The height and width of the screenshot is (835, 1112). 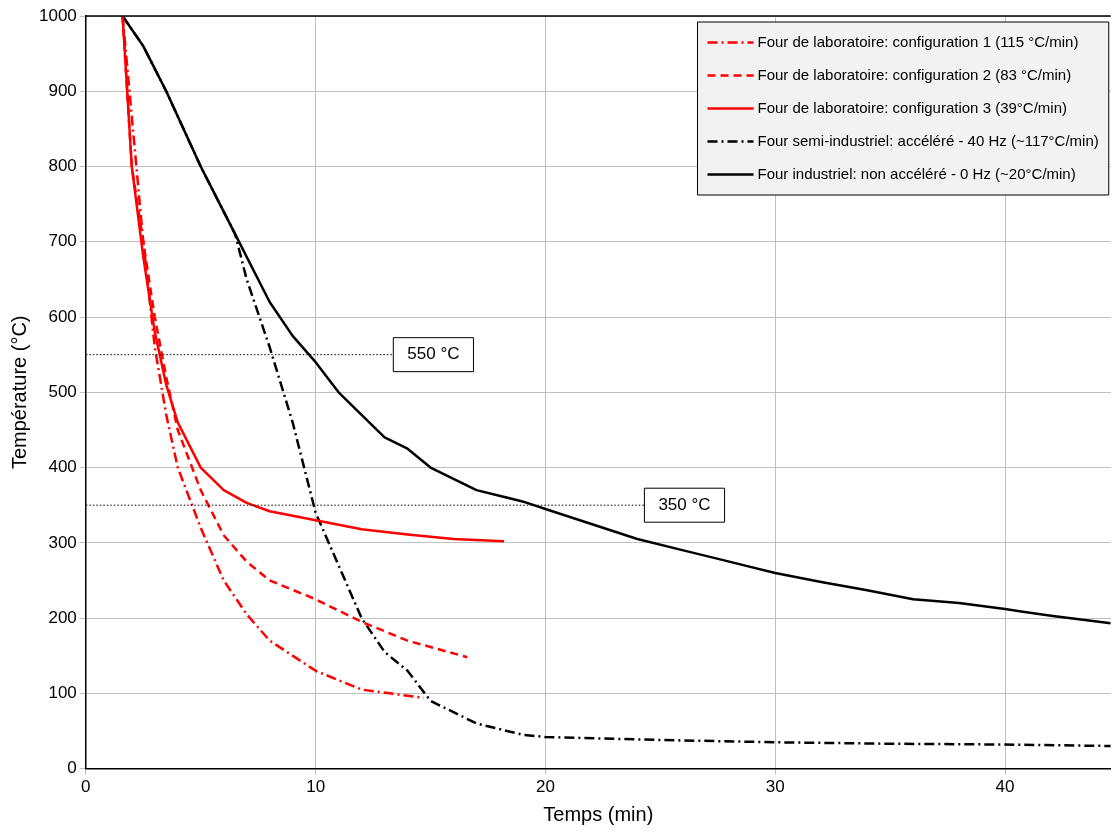 What do you see at coordinates (62, 467) in the screenshot?
I see `y-tick-label: 400` at bounding box center [62, 467].